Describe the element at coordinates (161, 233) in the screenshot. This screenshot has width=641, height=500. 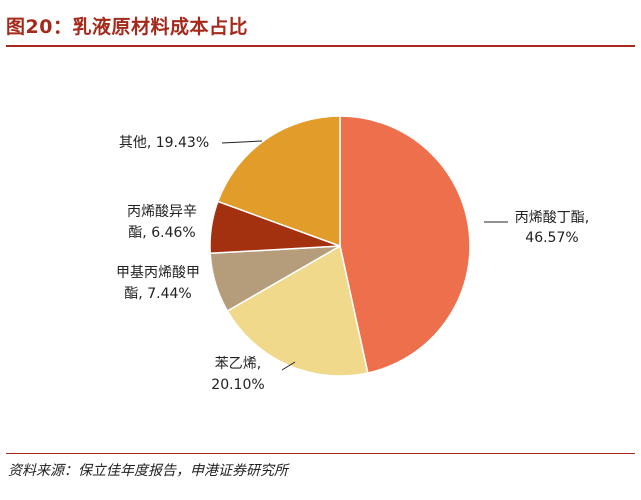
I see `slice-label-line: 酯, 6.46%` at that location.